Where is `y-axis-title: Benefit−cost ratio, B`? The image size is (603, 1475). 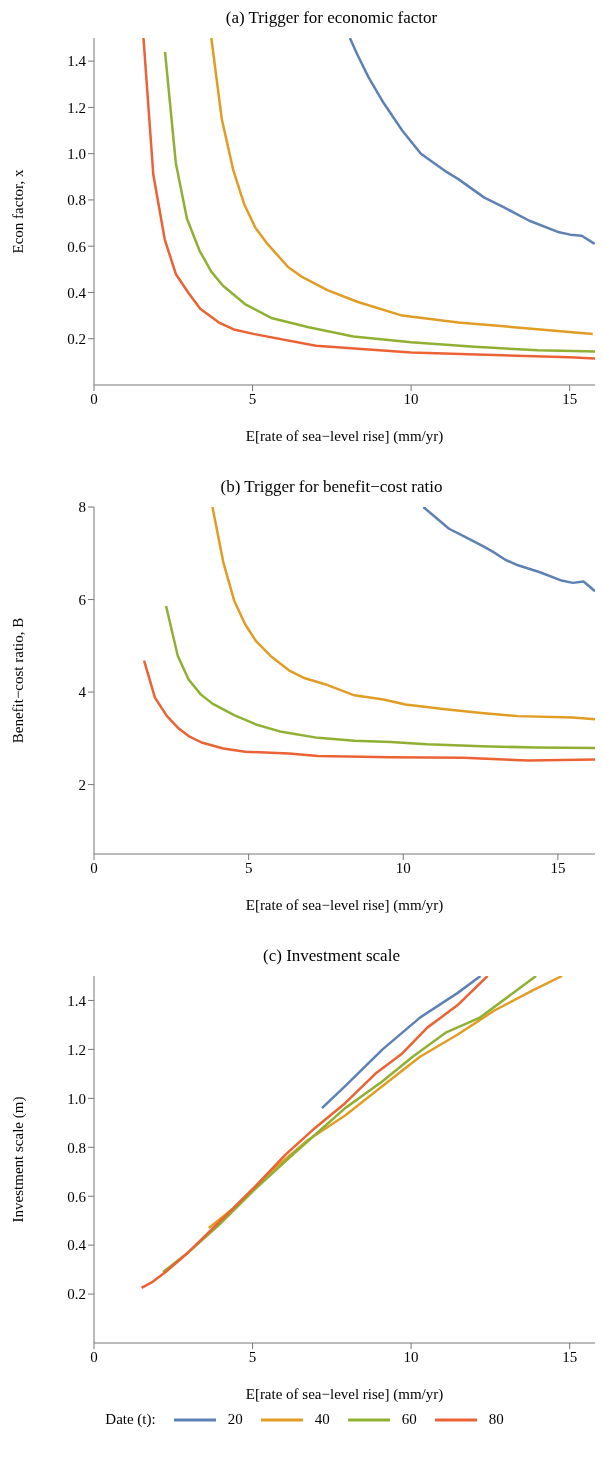
y-axis-title: Benefit−cost ratio, B is located at coordinates (18, 680).